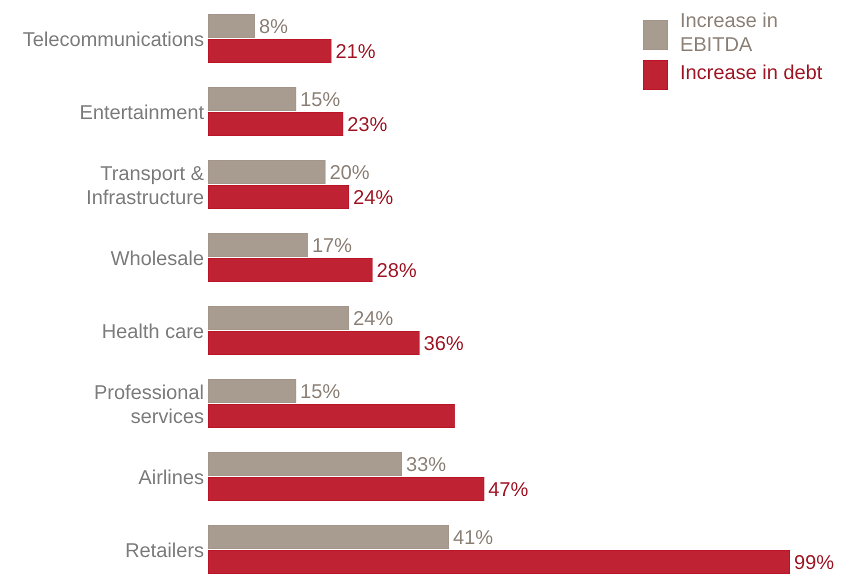 The image size is (852, 584). What do you see at coordinates (396, 271) in the screenshot?
I see `data-label: 28%` at bounding box center [396, 271].